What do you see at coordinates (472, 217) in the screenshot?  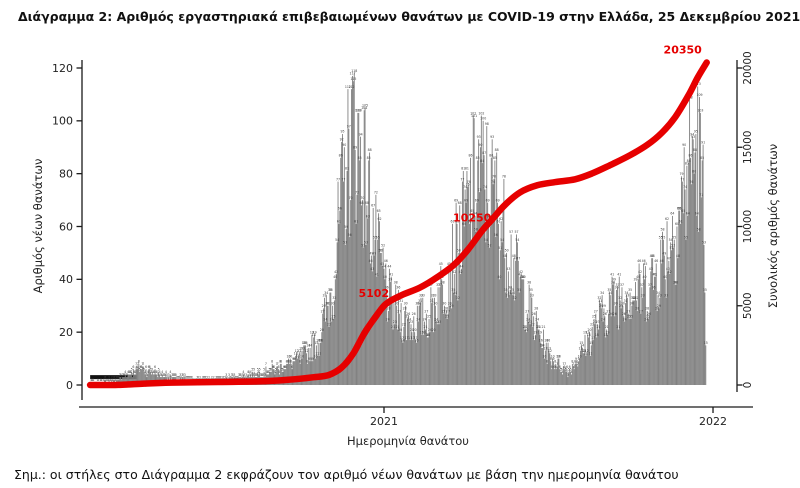 I see `milestone-label: 10250` at bounding box center [472, 217].